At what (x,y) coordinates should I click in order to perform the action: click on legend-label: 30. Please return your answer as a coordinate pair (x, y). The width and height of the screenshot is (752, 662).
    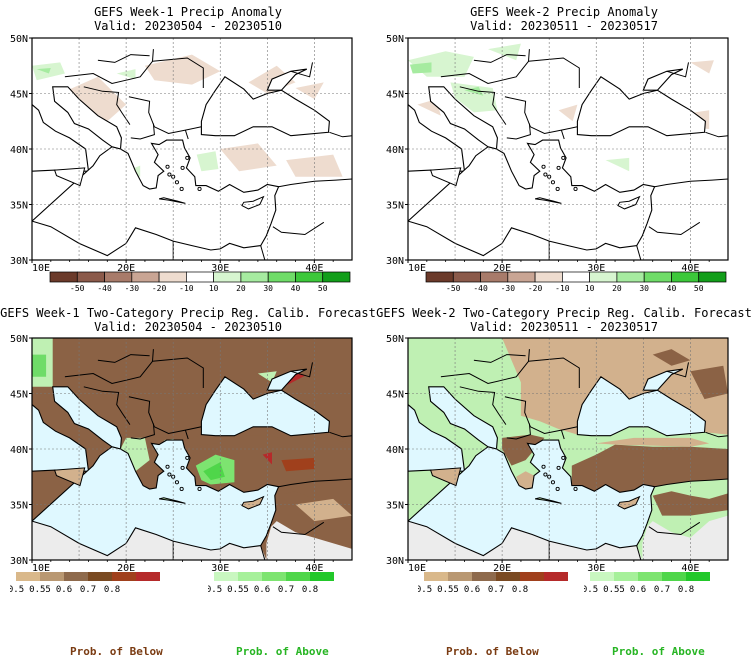
    Looking at the image, I should click on (268, 288).